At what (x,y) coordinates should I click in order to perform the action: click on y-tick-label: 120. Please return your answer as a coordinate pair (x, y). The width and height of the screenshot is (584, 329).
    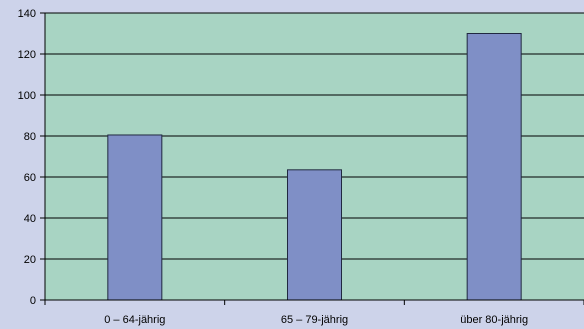
    Looking at the image, I should click on (27, 55).